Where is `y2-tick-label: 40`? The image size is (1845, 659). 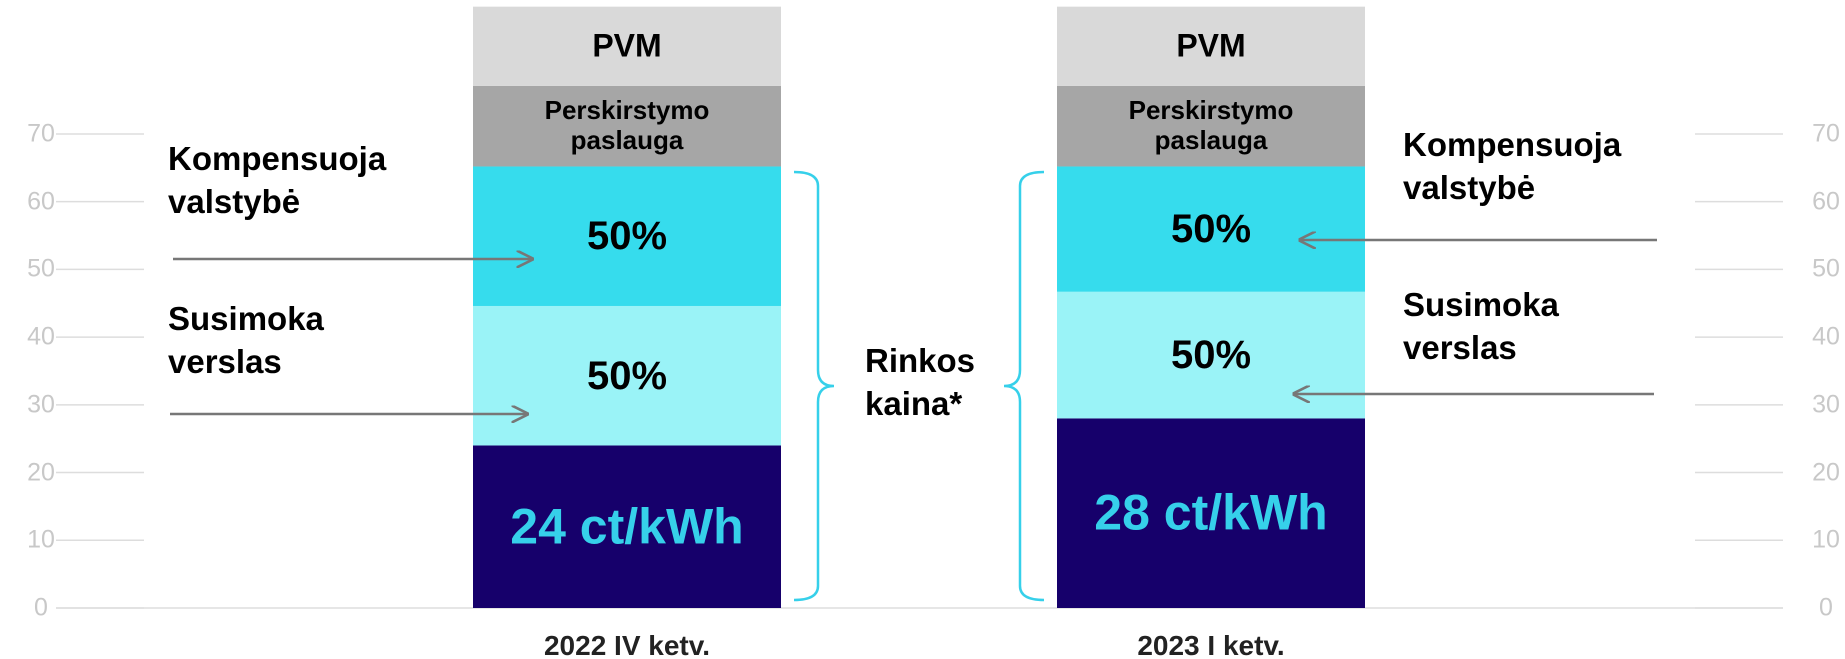
y2-tick-label: 40 is located at coordinates (1826, 336).